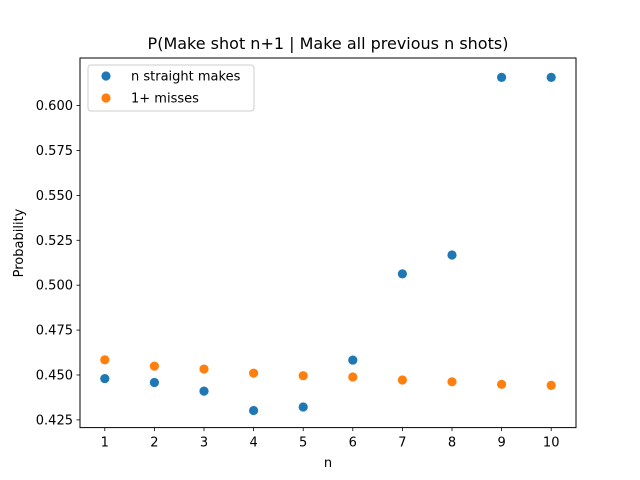 The height and width of the screenshot is (480, 640). I want to click on legend-box, so click(171, 88).